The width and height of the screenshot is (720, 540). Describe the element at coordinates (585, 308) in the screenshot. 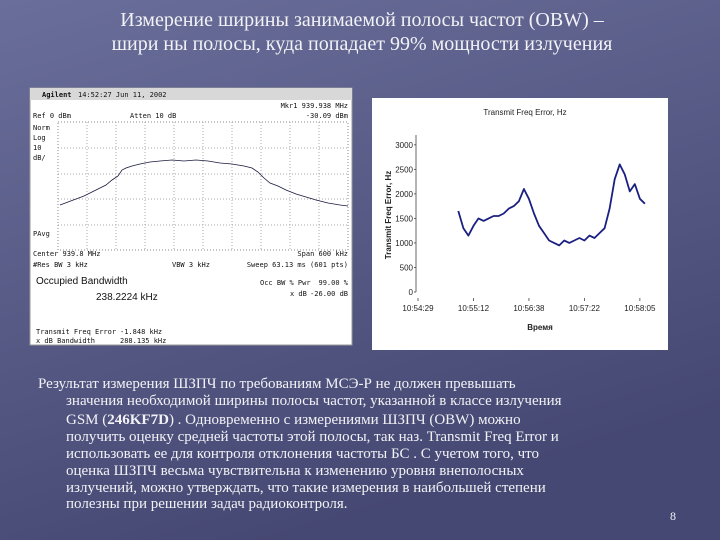

I see `x-tick-label: 10:57:22` at that location.